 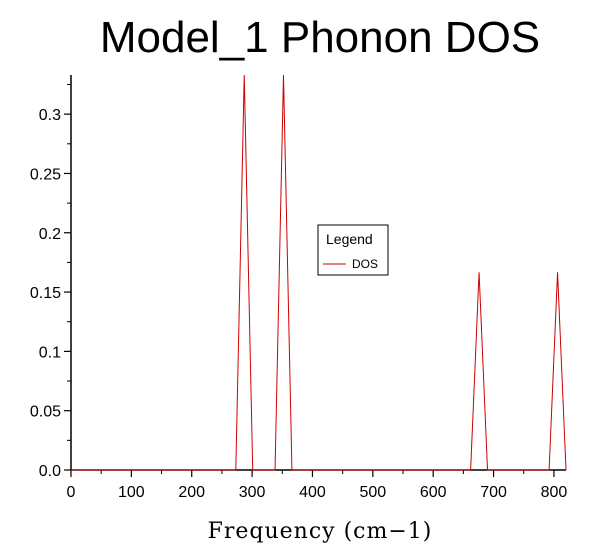 I want to click on y-tick-label: 0.25, so click(x=45, y=174).